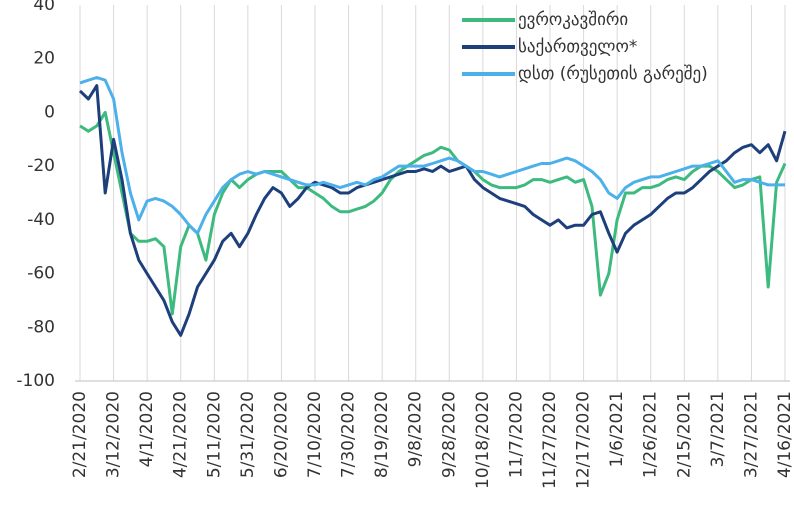 Image resolution: width=794 pixels, height=513 pixels. What do you see at coordinates (449, 434) in the screenshot?
I see `x-tick-label: 9/28/2020` at bounding box center [449, 434].